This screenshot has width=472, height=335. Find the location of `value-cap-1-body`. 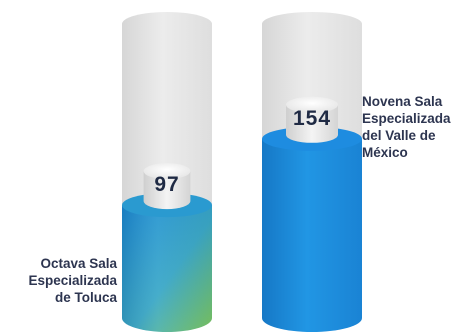

value-cap-1-body is located at coordinates (312, 123).